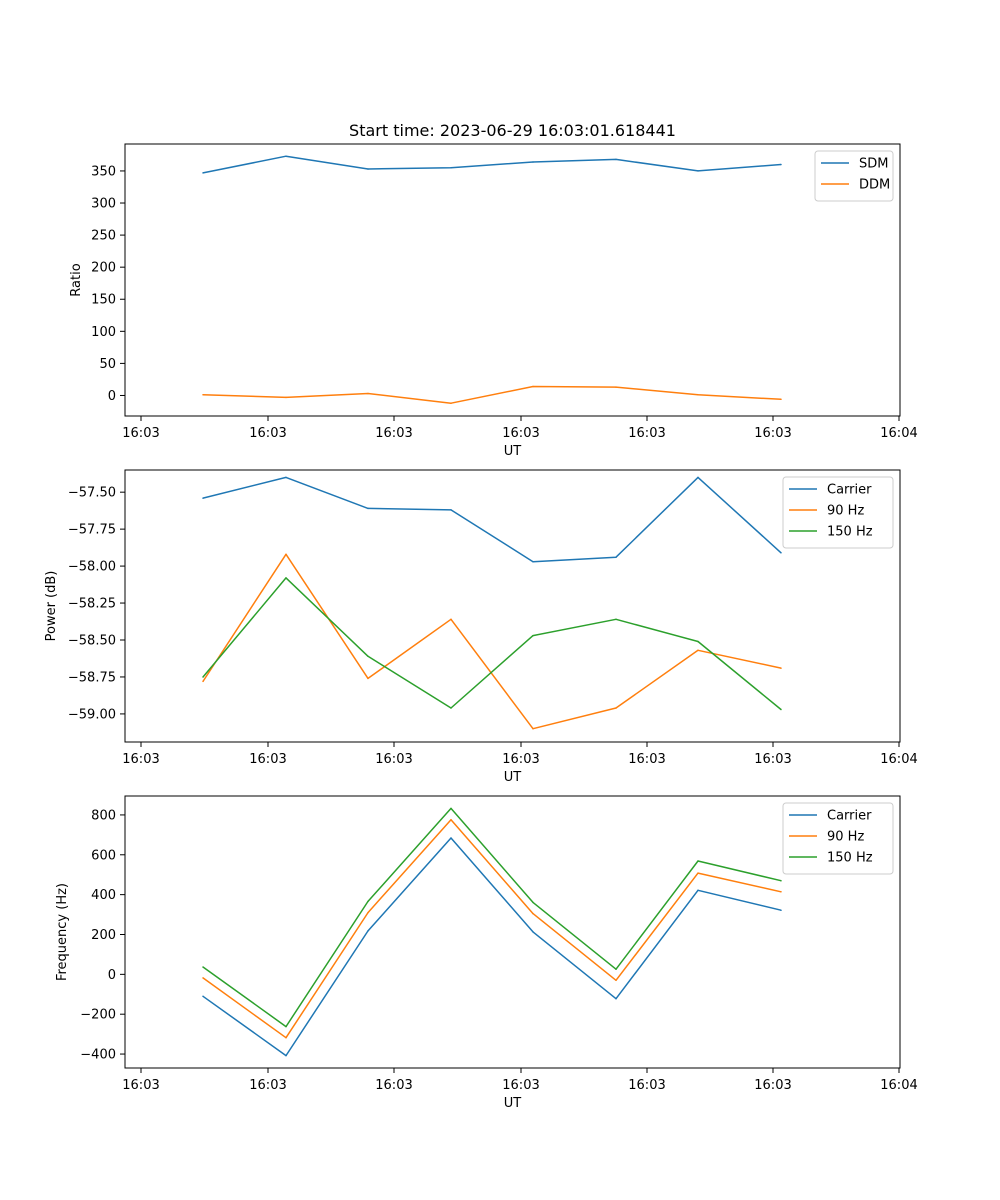 The width and height of the screenshot is (1000, 1200). Describe the element at coordinates (98, 1015) in the screenshot. I see `y-tick-label: −200` at that location.